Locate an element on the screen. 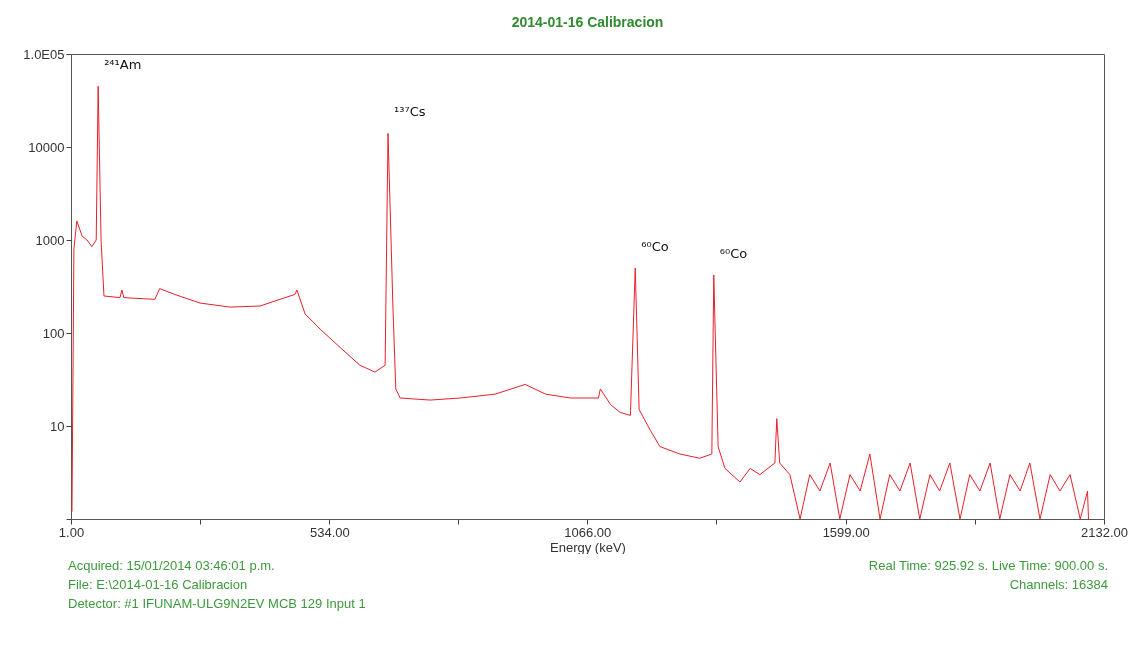 This screenshot has width=1137, height=650. x-tick-label: 1066.00 is located at coordinates (588, 532).